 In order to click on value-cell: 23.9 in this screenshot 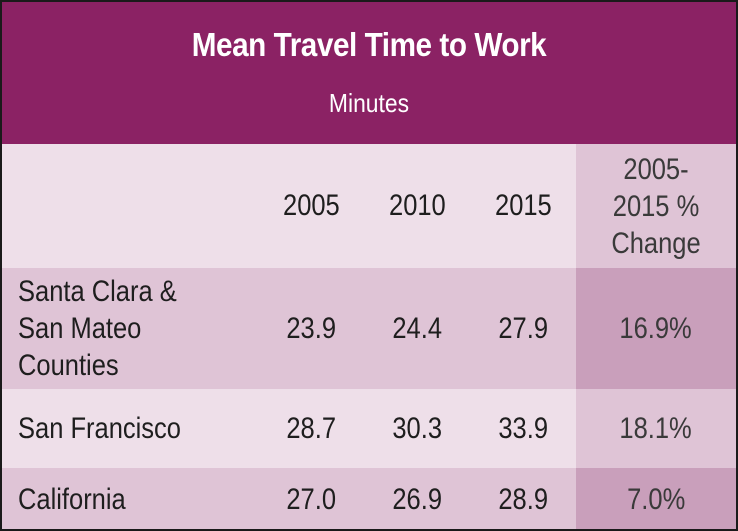, I will do `click(311, 328)`.